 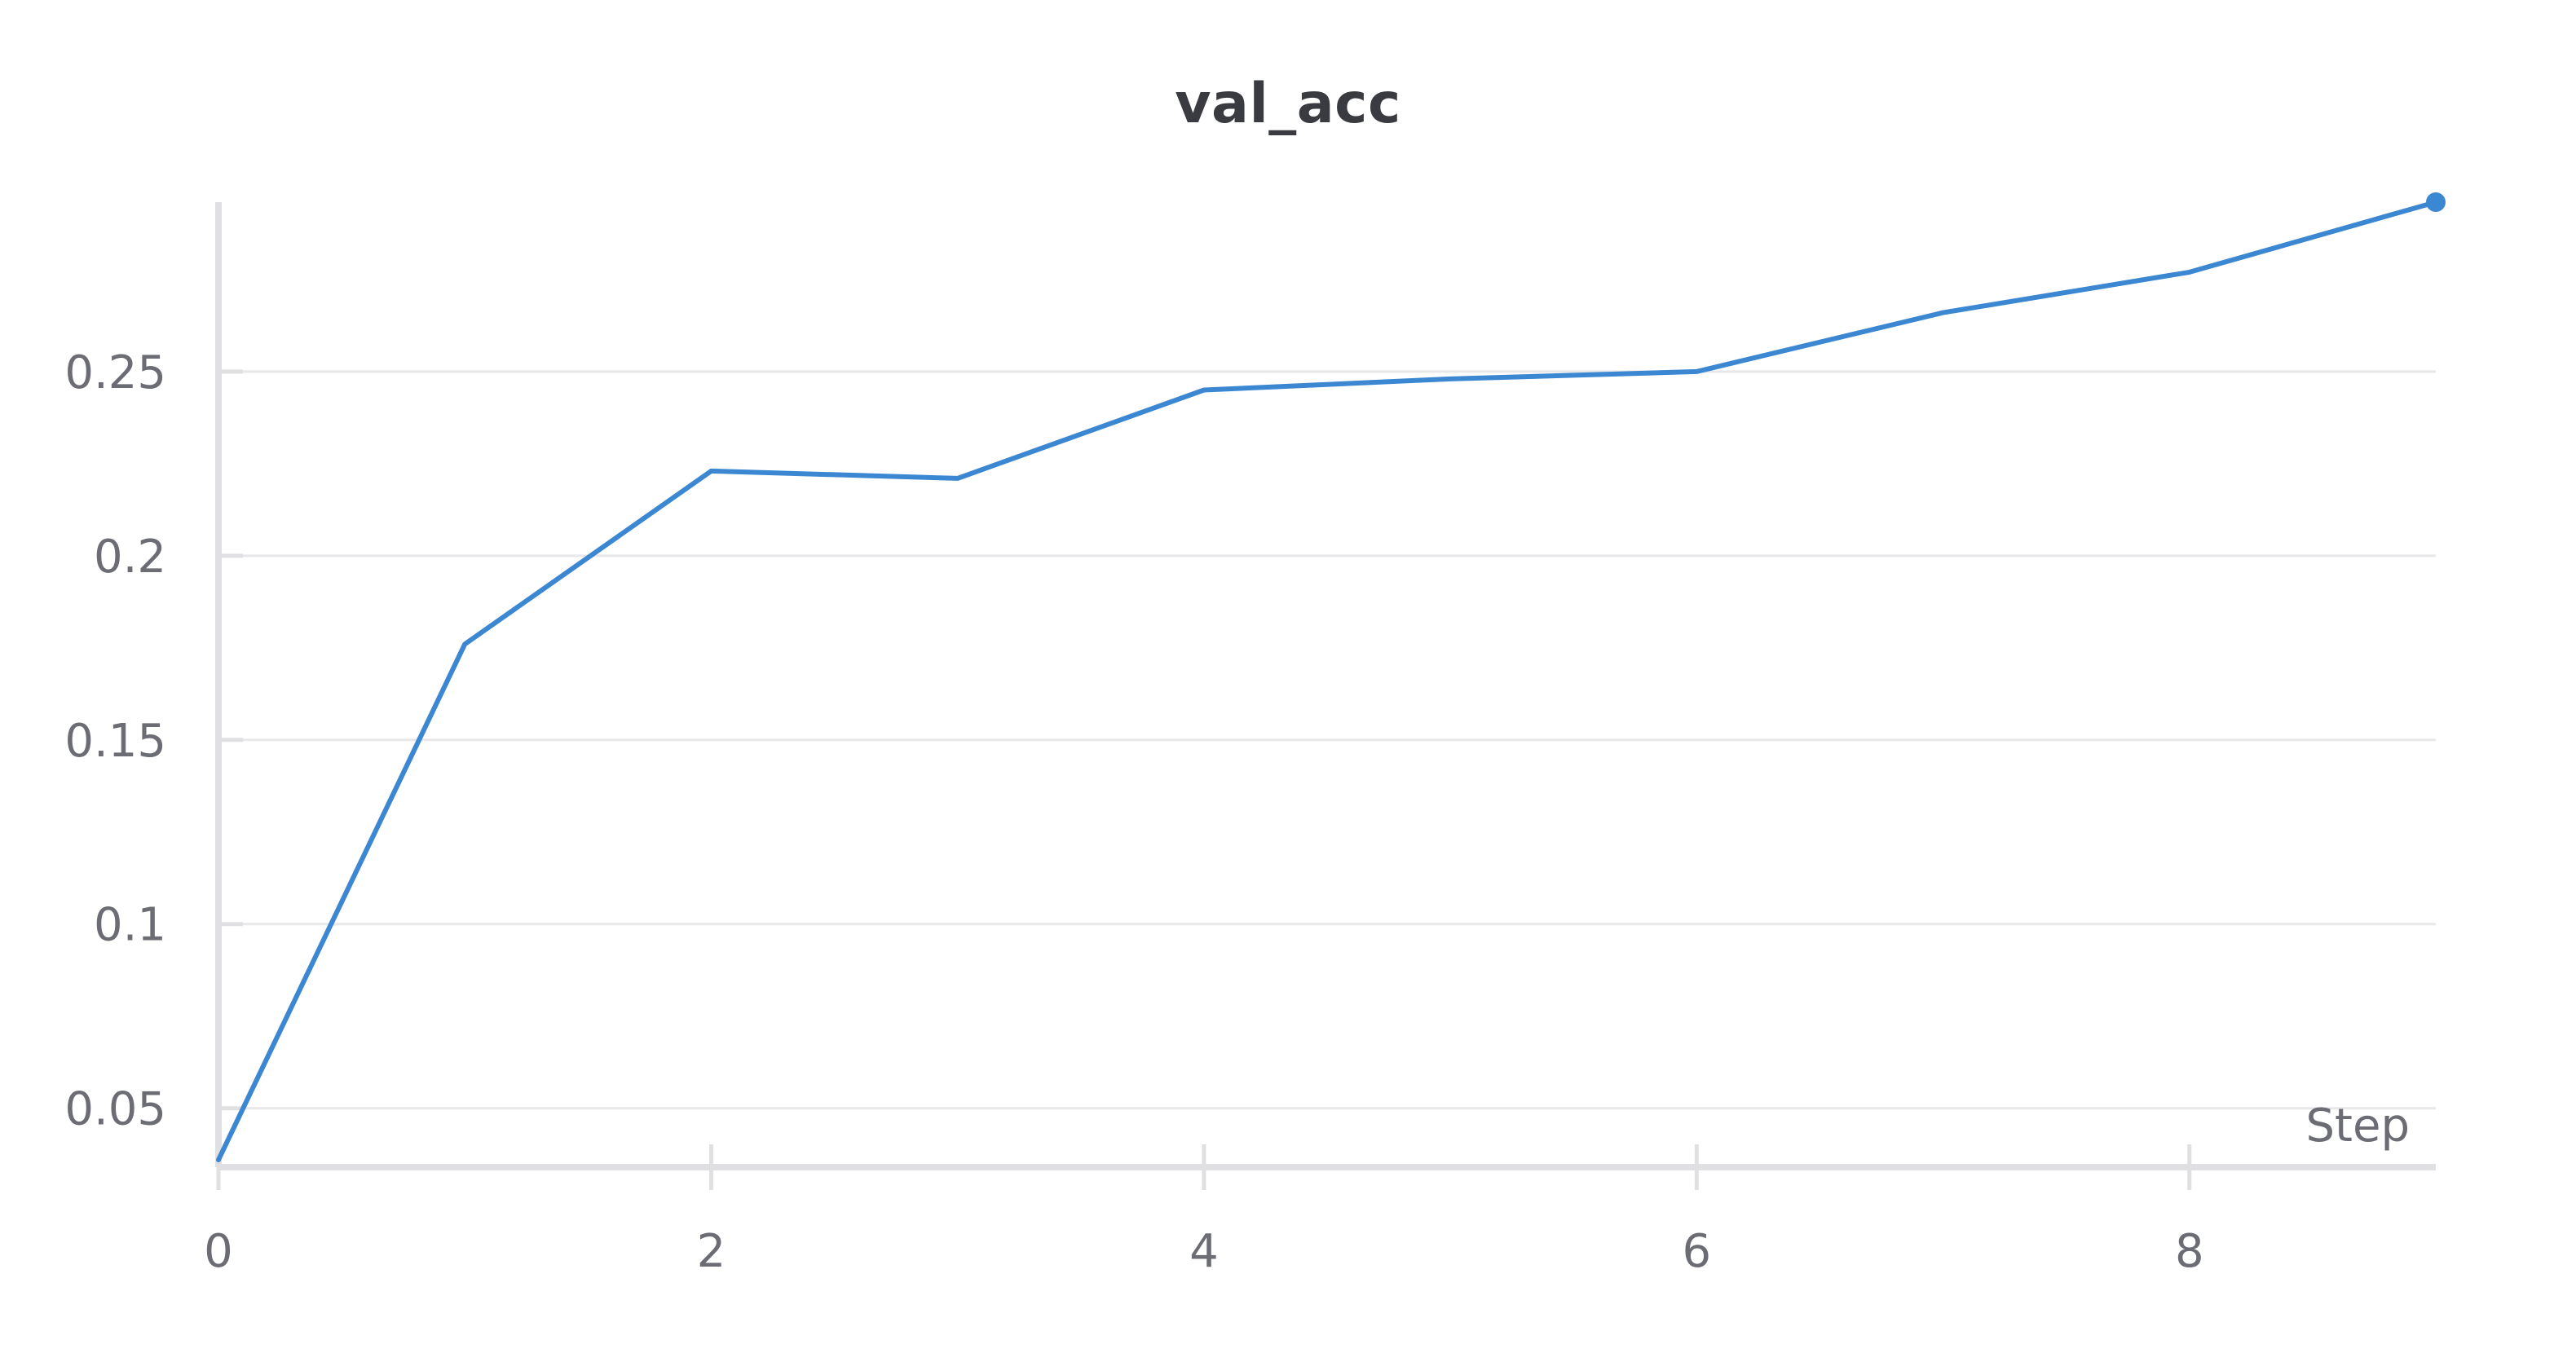 What do you see at coordinates (130, 557) in the screenshot?
I see `y-tick-label: 0.2` at bounding box center [130, 557].